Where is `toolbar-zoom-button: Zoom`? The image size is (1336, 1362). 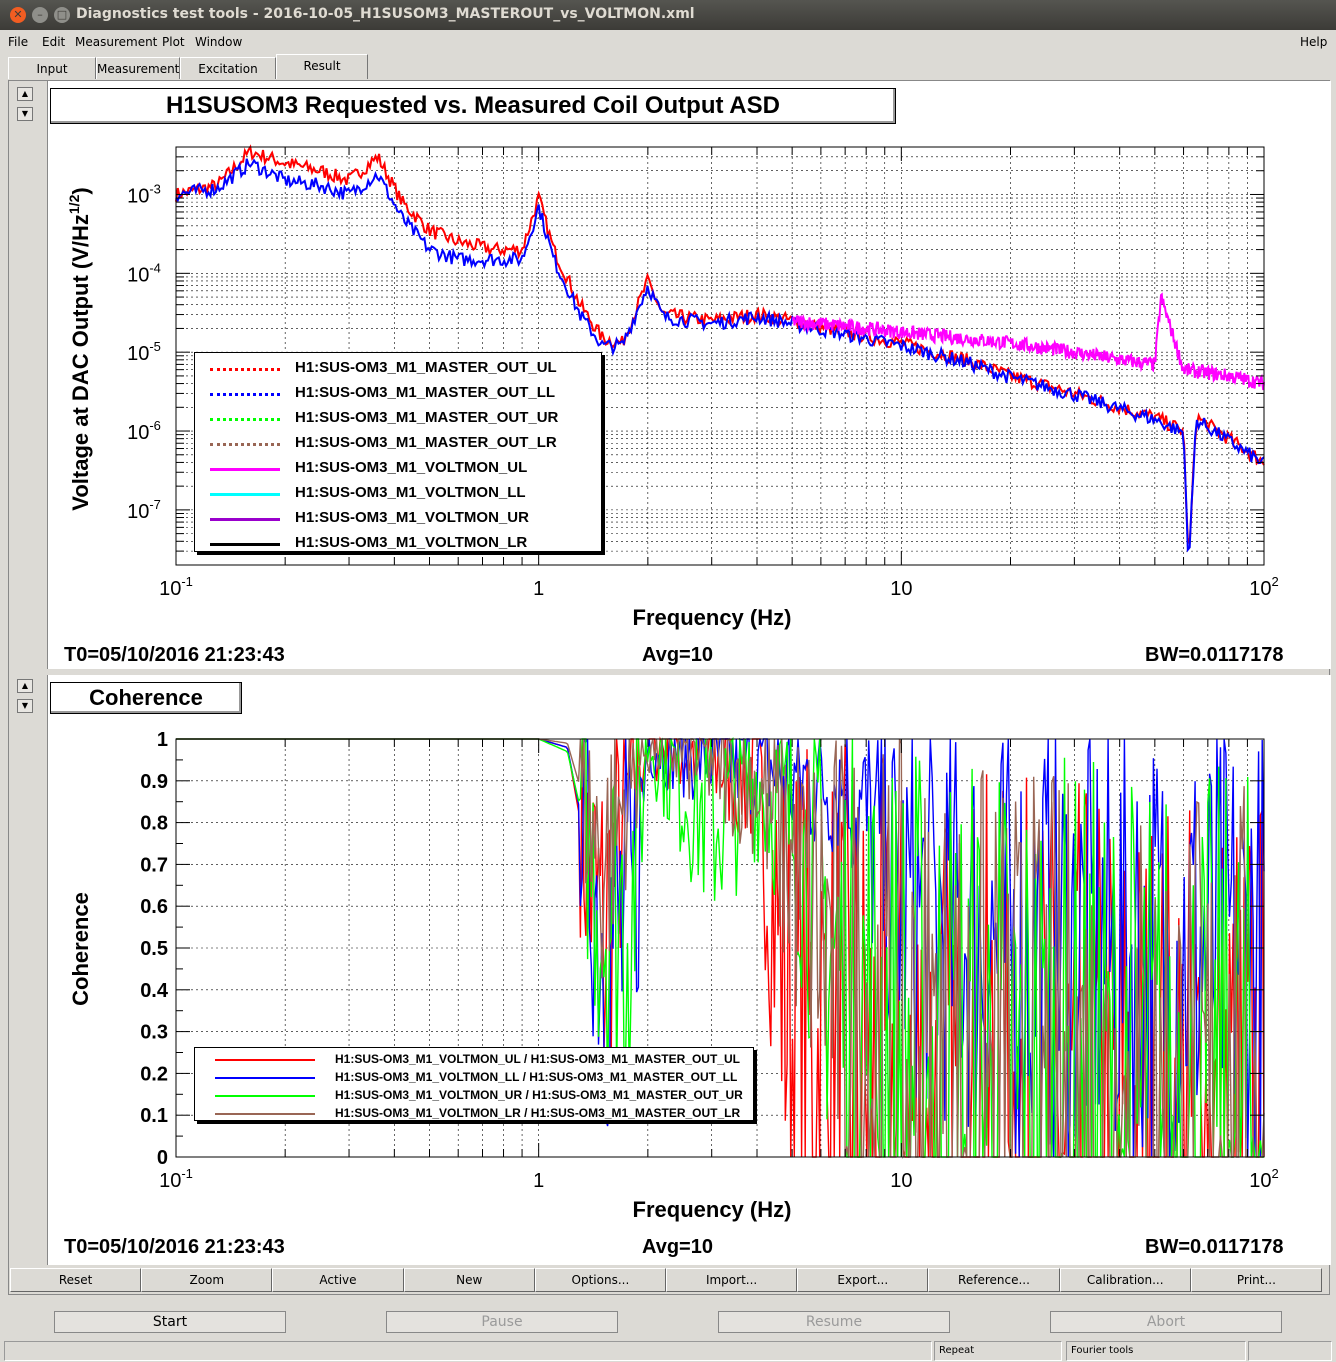 toolbar-zoom-button: Zoom is located at coordinates (207, 1280).